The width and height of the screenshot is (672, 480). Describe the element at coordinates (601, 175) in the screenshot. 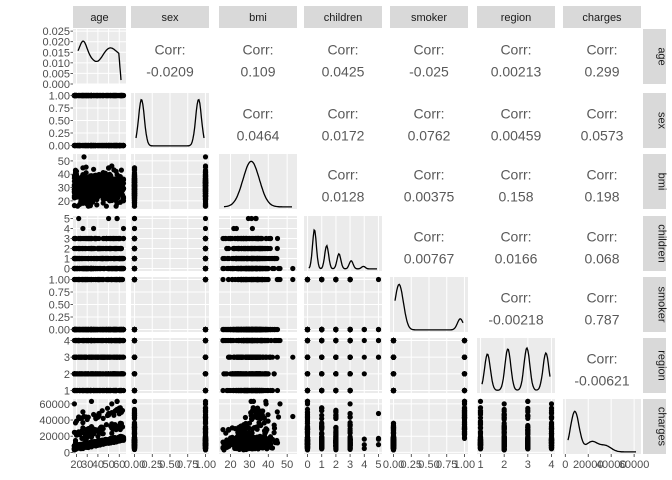

I see `corr-label-bmi-charges: Corr:` at that location.